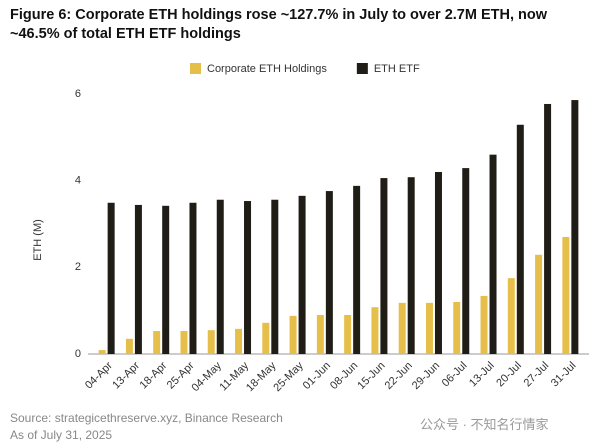 The width and height of the screenshot is (600, 445). Describe the element at coordinates (399, 376) in the screenshot. I see `x-tick-label: 22-Jun` at that location.